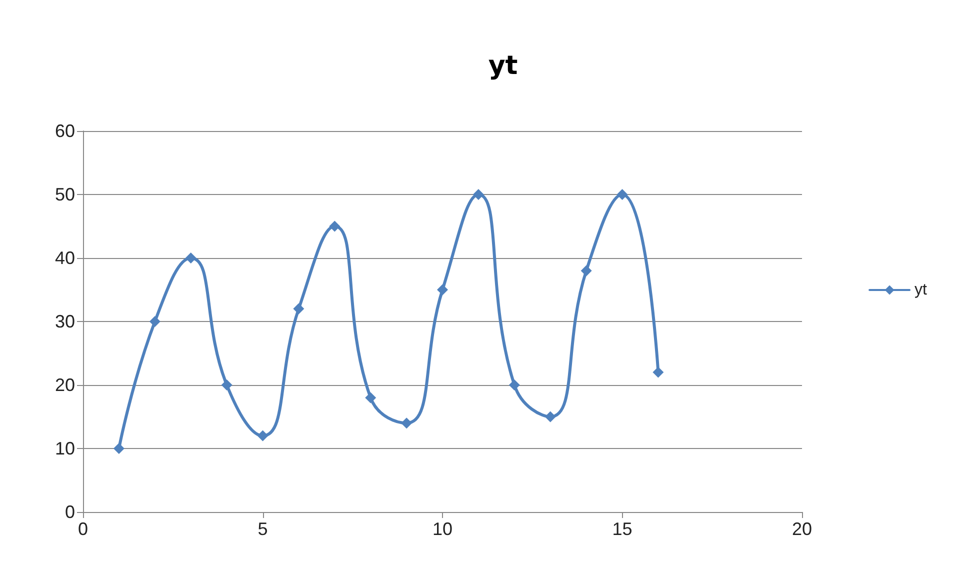 This screenshot has width=960, height=580. I want to click on y-tick-label: 20, so click(64, 385).